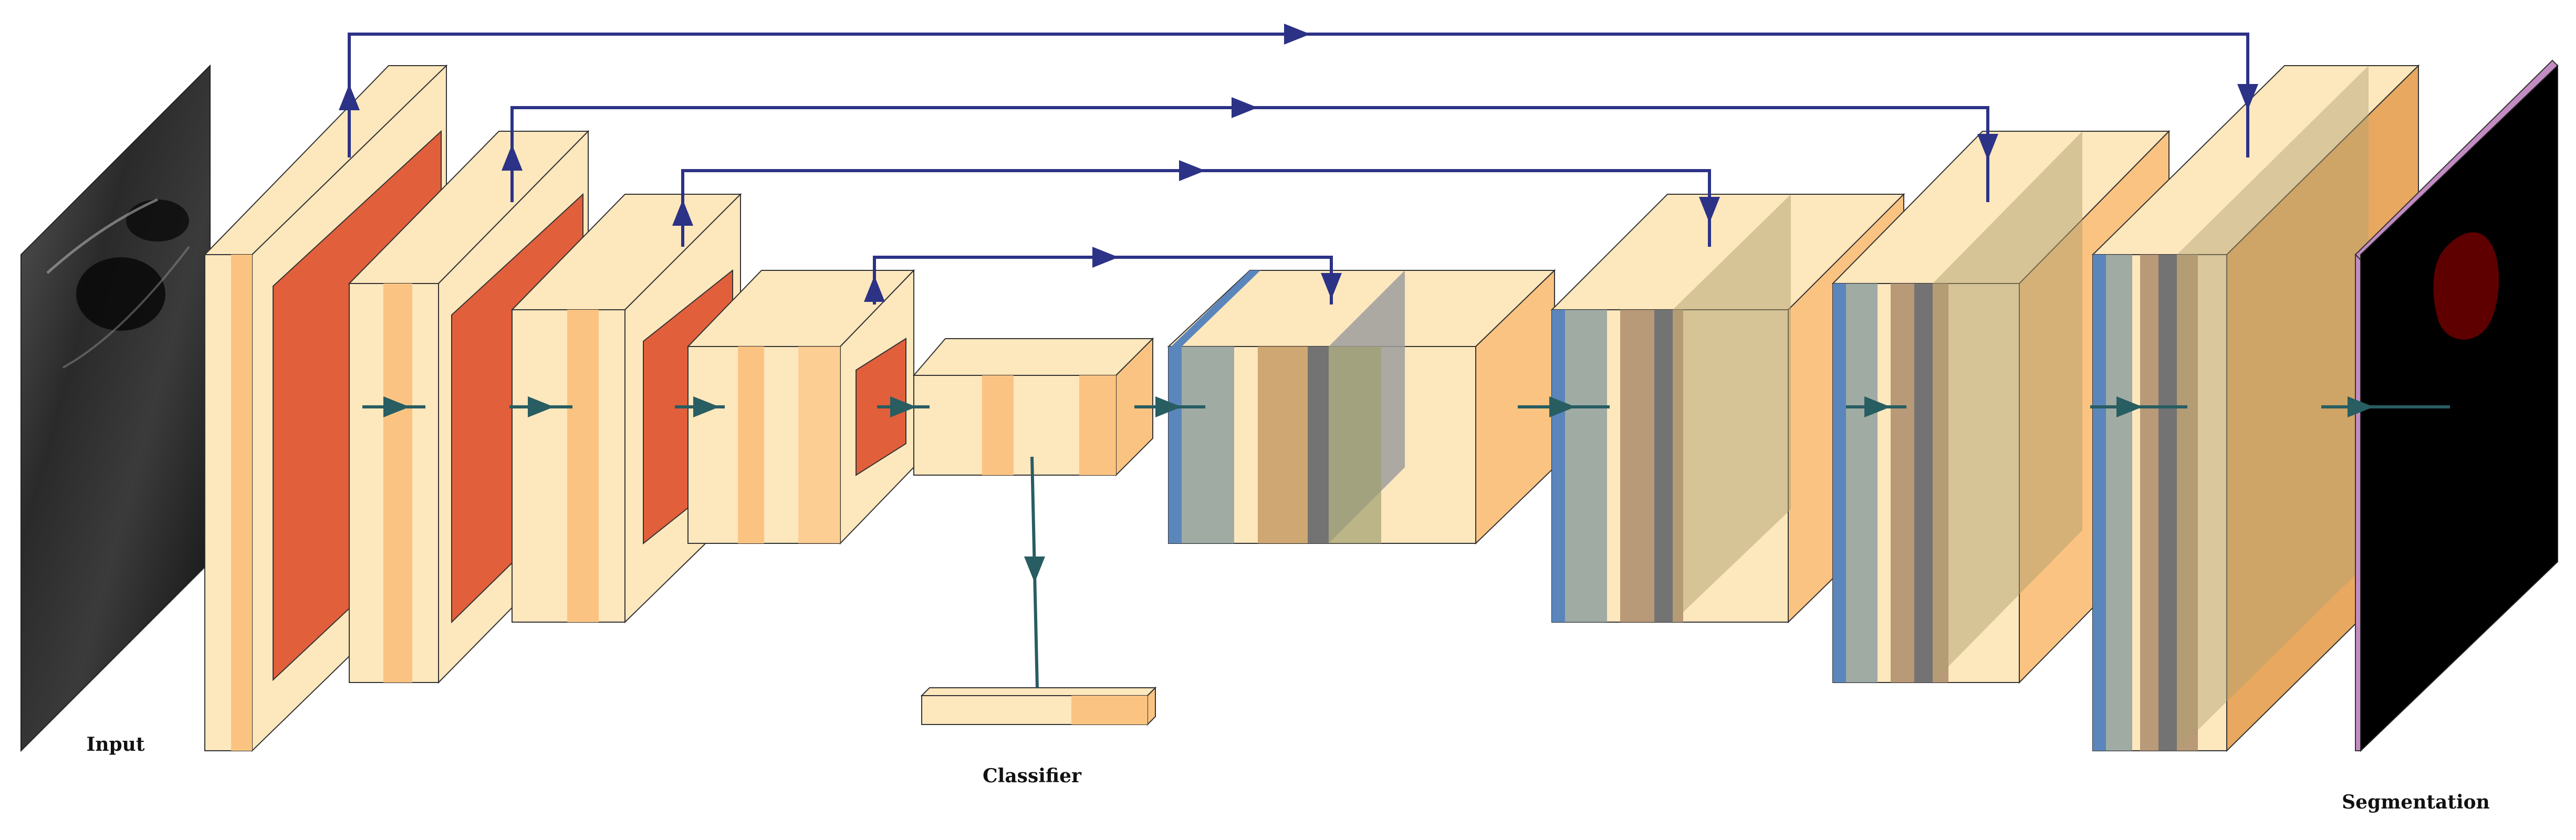 This screenshot has height=840, width=2576. Describe the element at coordinates (115, 408) in the screenshot. I see `input-image` at that location.